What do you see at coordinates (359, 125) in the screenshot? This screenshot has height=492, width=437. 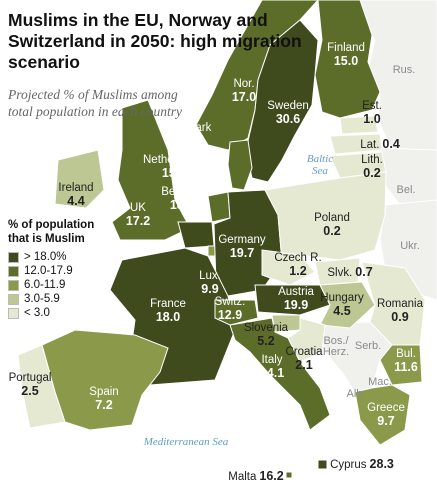 I see `estonia-shape` at bounding box center [359, 125].